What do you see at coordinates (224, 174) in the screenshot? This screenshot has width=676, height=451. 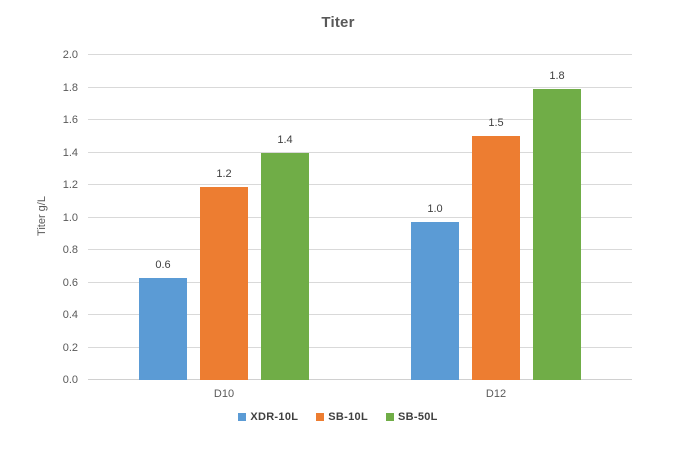 I see `bar-value-label: 1.2` at bounding box center [224, 174].